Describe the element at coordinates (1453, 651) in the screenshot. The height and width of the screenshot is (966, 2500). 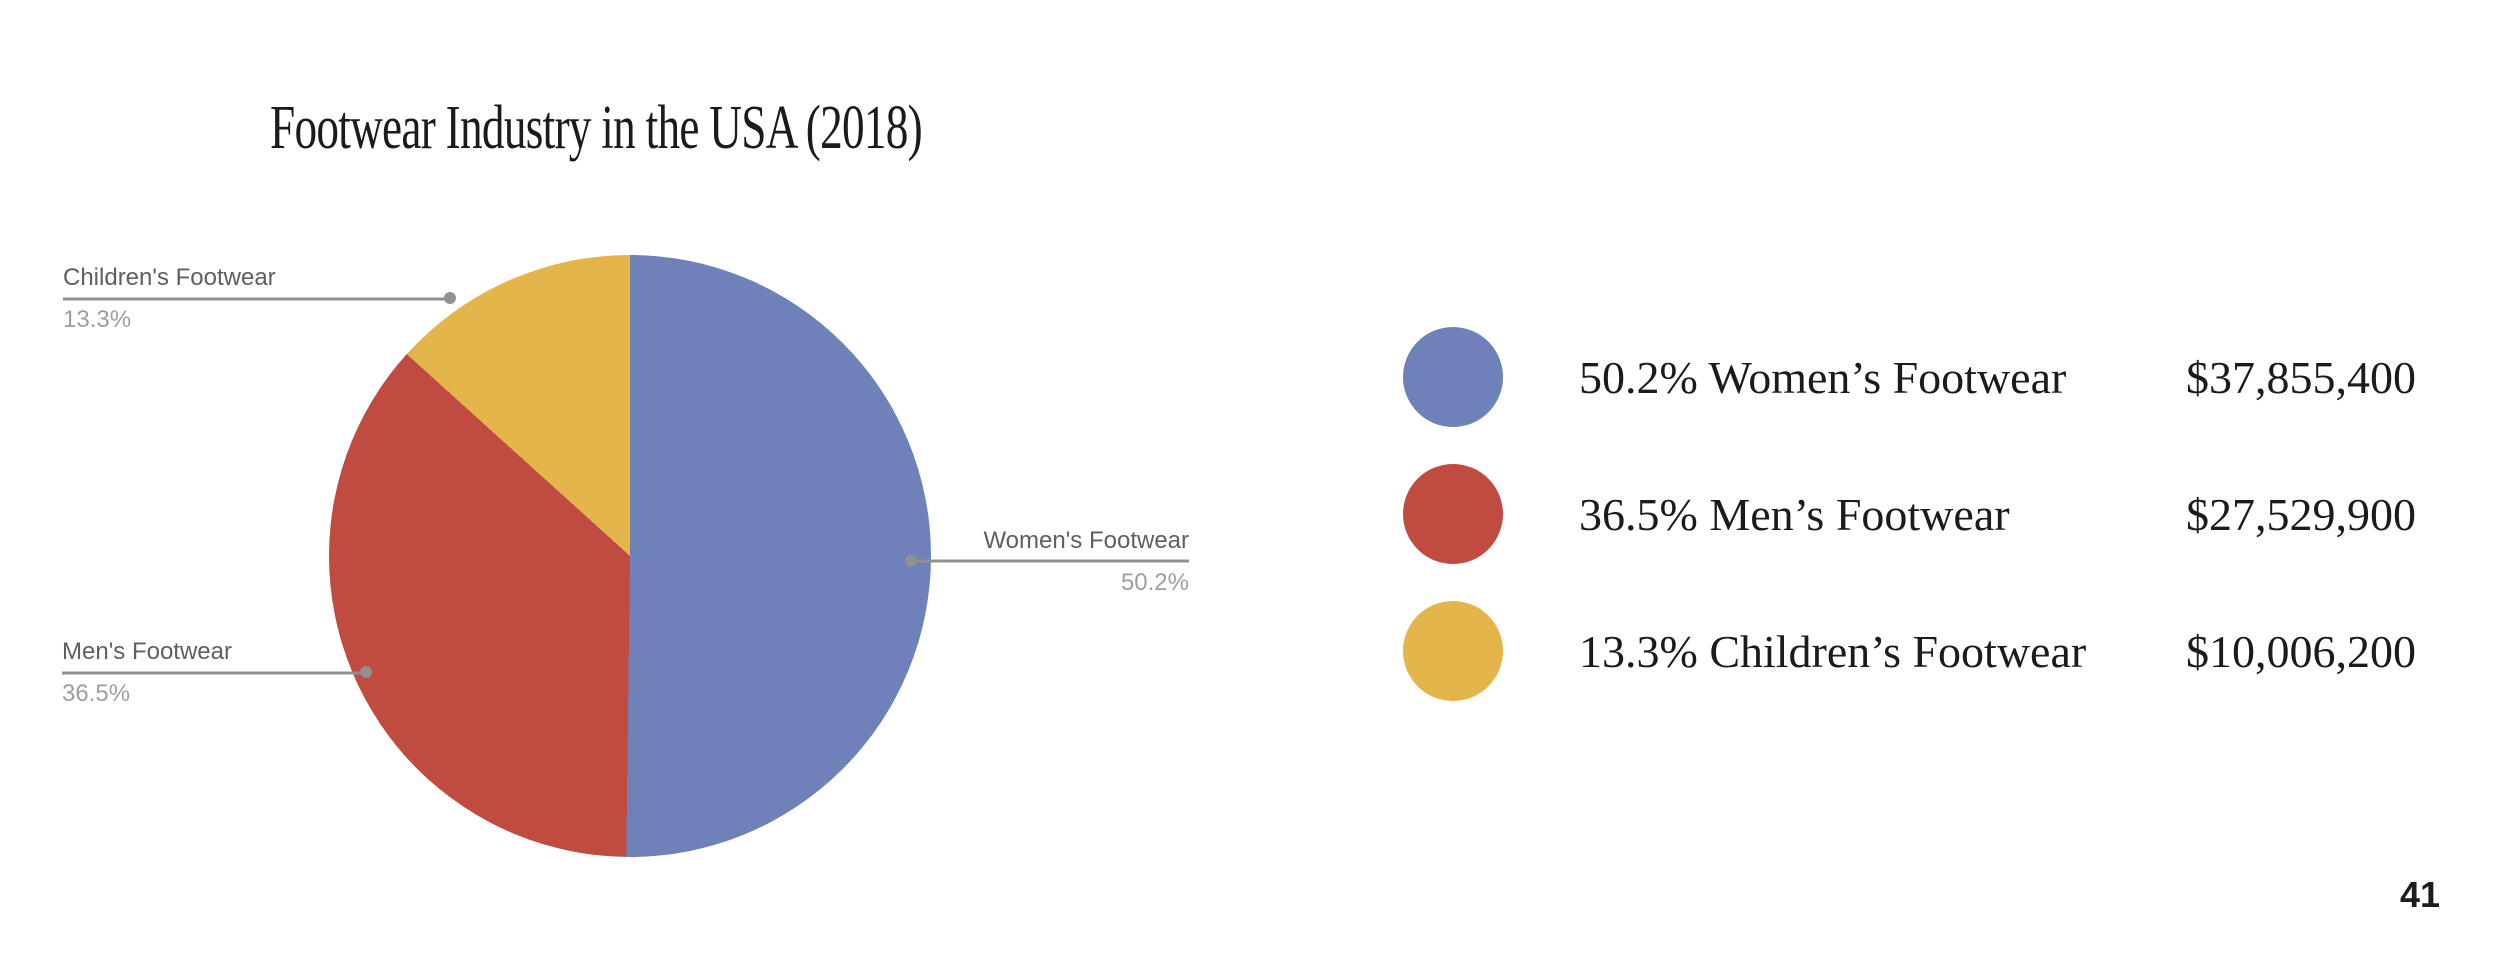
I see `legend-swatch-children` at that location.